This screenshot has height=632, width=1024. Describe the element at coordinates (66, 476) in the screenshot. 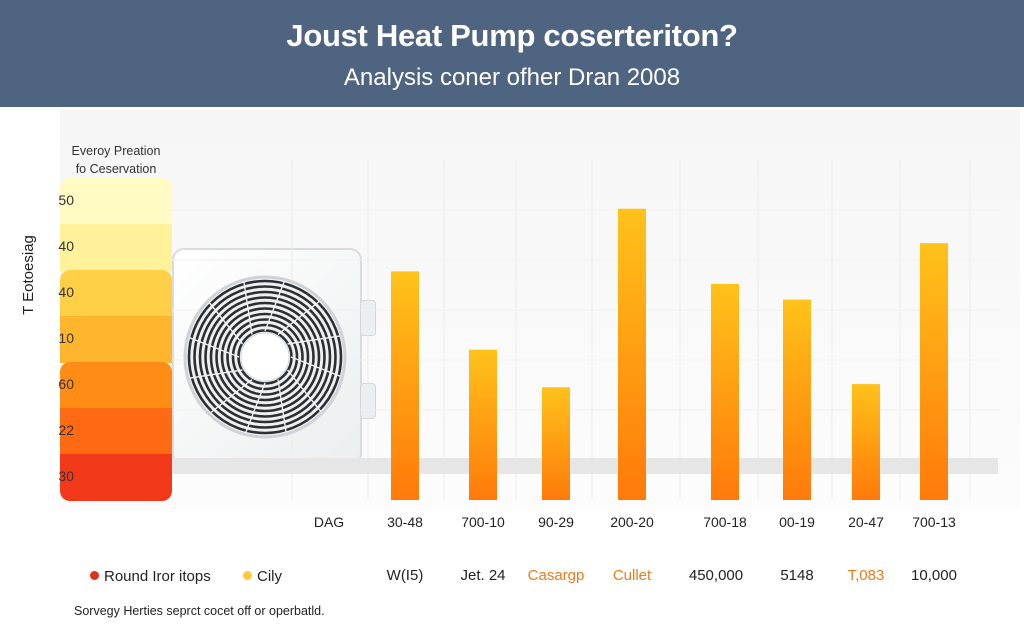

I see `scale-tick-label: 30` at that location.